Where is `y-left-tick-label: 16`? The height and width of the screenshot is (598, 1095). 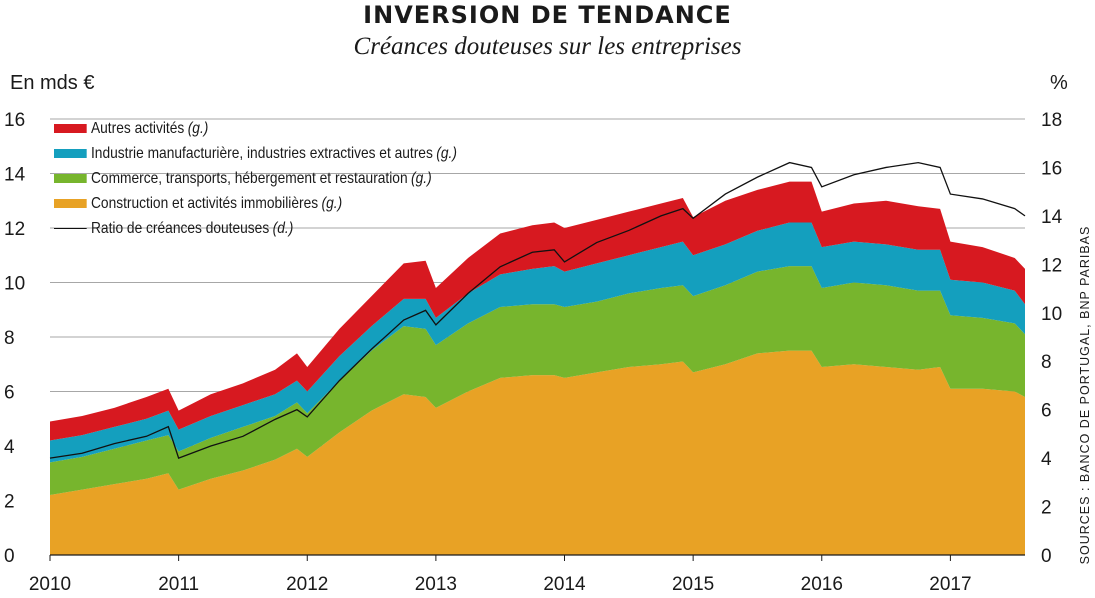 y-left-tick-label: 16 is located at coordinates (14, 120).